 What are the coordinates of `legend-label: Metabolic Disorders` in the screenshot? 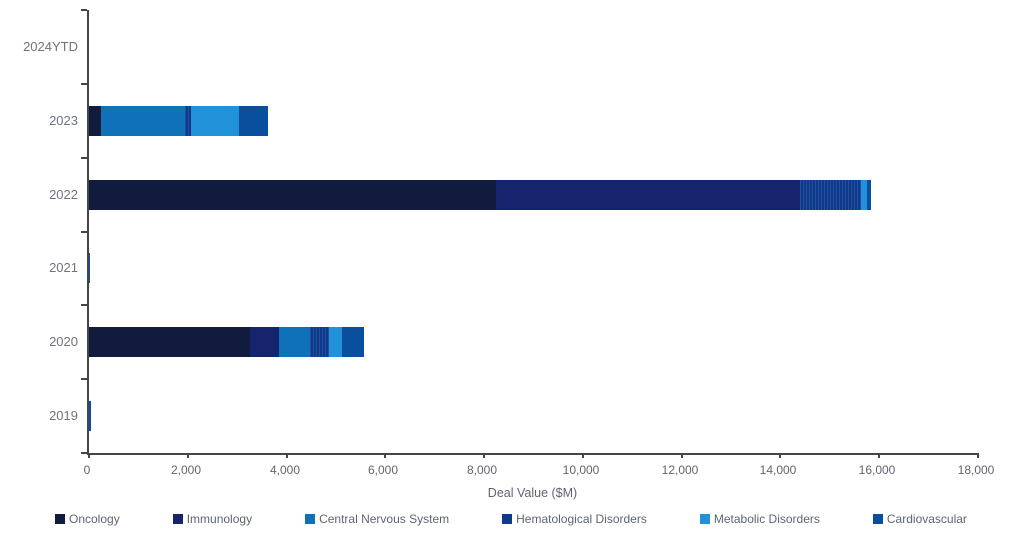 It's located at (766, 519).